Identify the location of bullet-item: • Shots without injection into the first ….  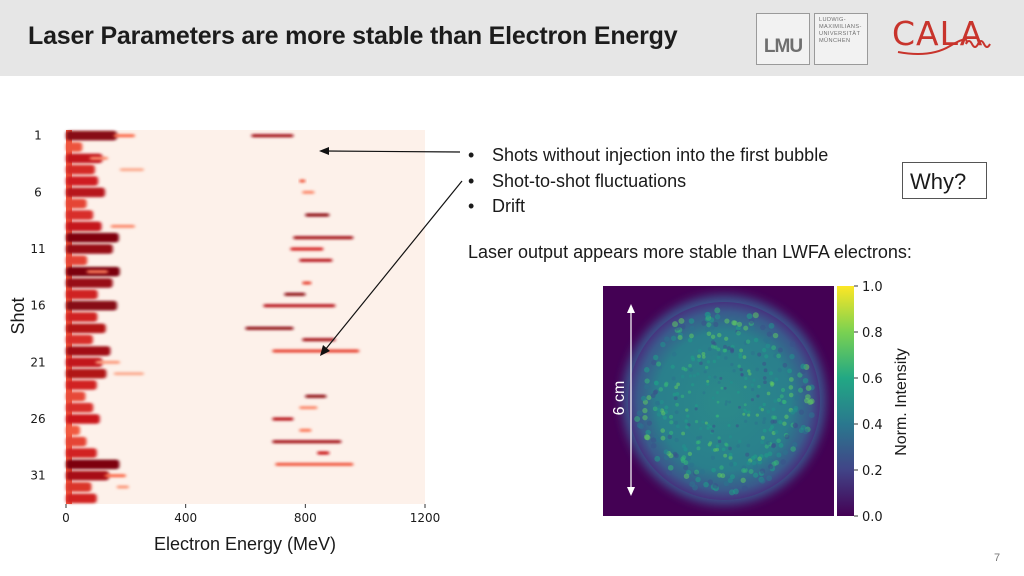
(647, 156).